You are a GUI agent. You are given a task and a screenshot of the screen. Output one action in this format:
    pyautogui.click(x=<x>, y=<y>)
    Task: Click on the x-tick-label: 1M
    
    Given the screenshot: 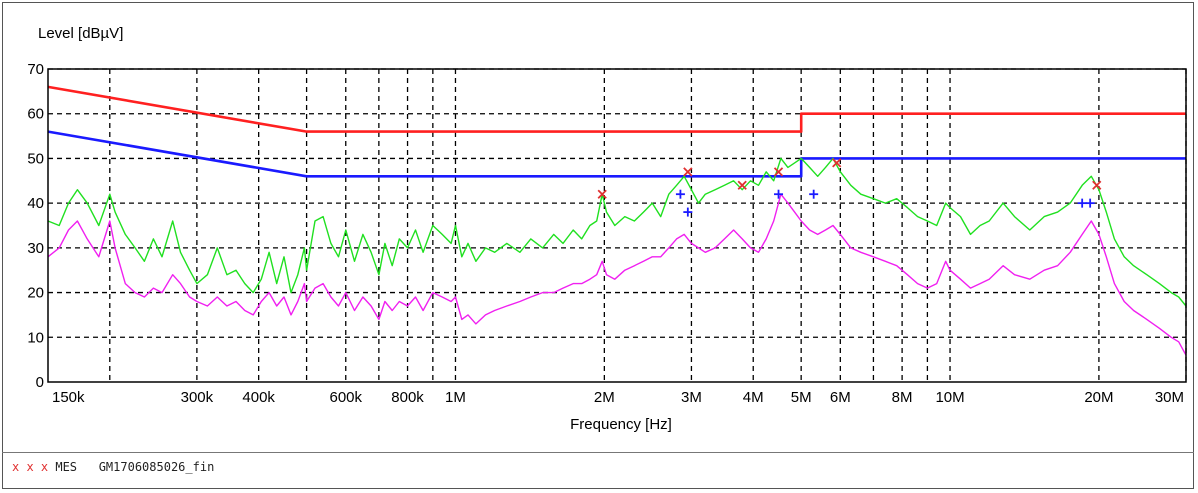 What is the action you would take?
    pyautogui.click(x=455, y=397)
    